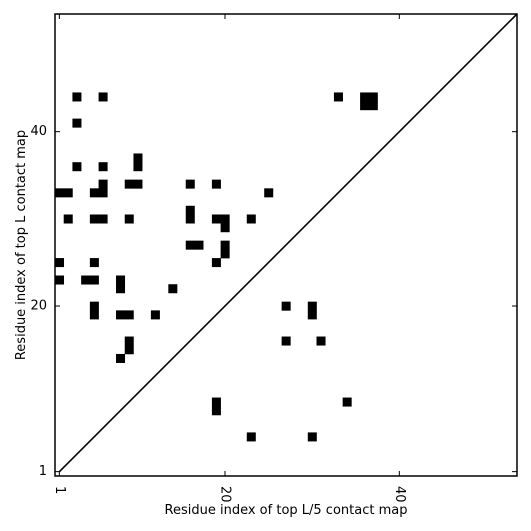 The width and height of the screenshot is (531, 531). I want to click on x-axis-label: Residue index of top L/5 contact map, so click(286, 510).